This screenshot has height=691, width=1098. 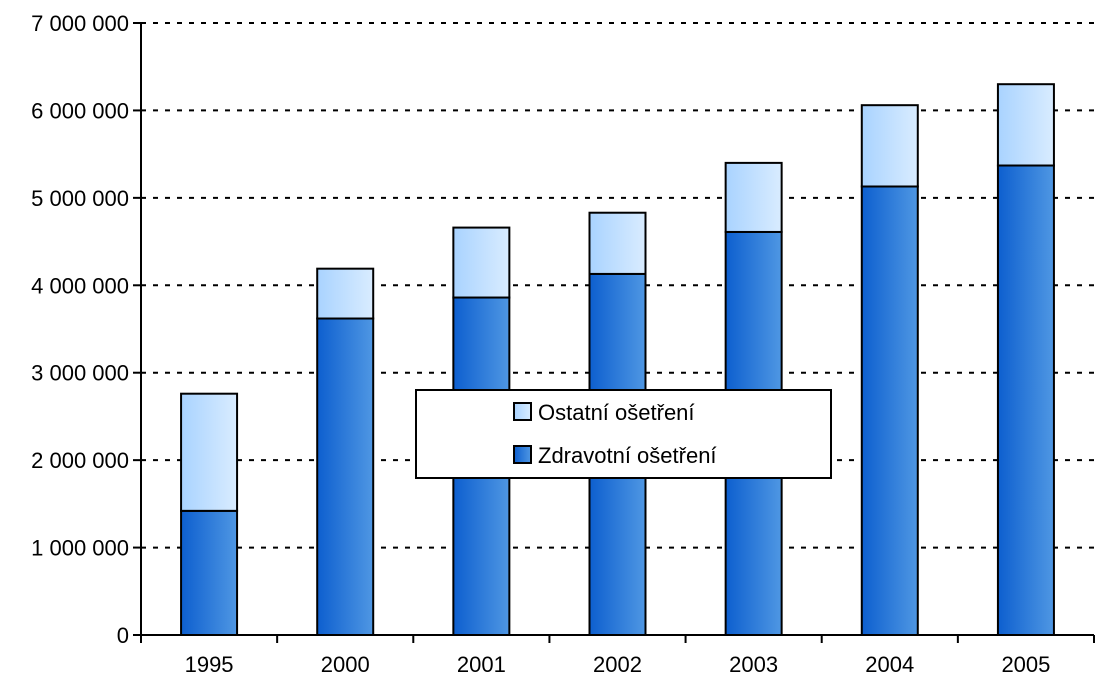 I want to click on legend-swatch-zdravotni, so click(x=522, y=454).